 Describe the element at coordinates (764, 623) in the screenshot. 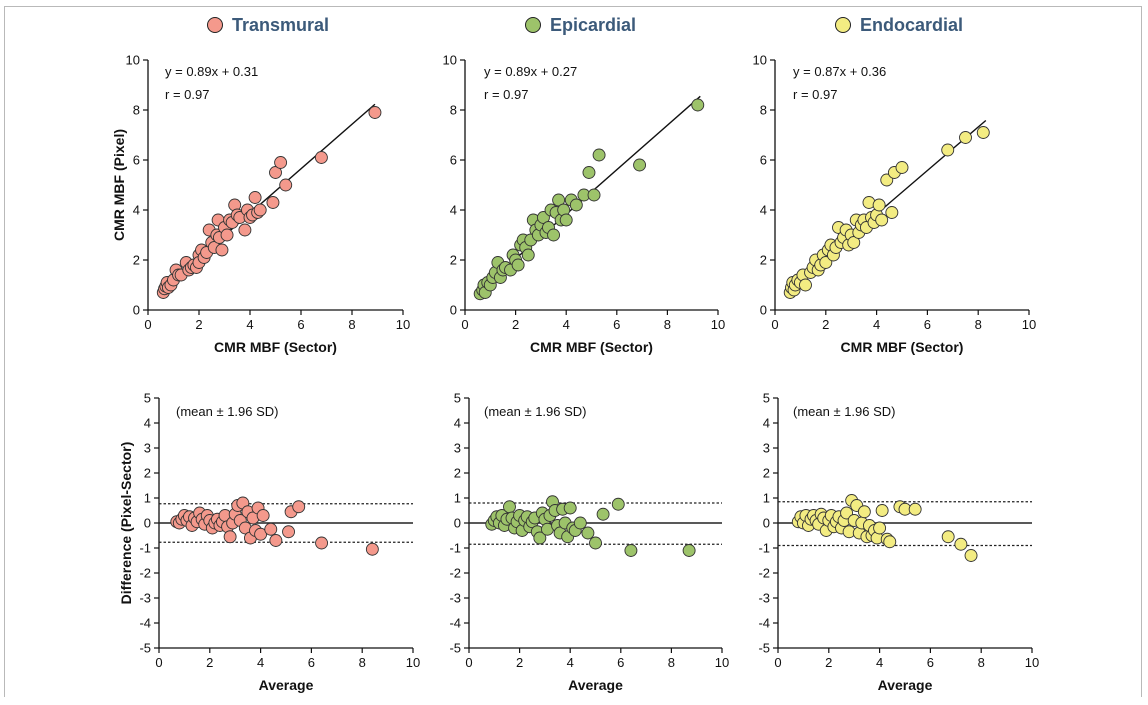

I see `panel6-y-tick-label: -4` at that location.